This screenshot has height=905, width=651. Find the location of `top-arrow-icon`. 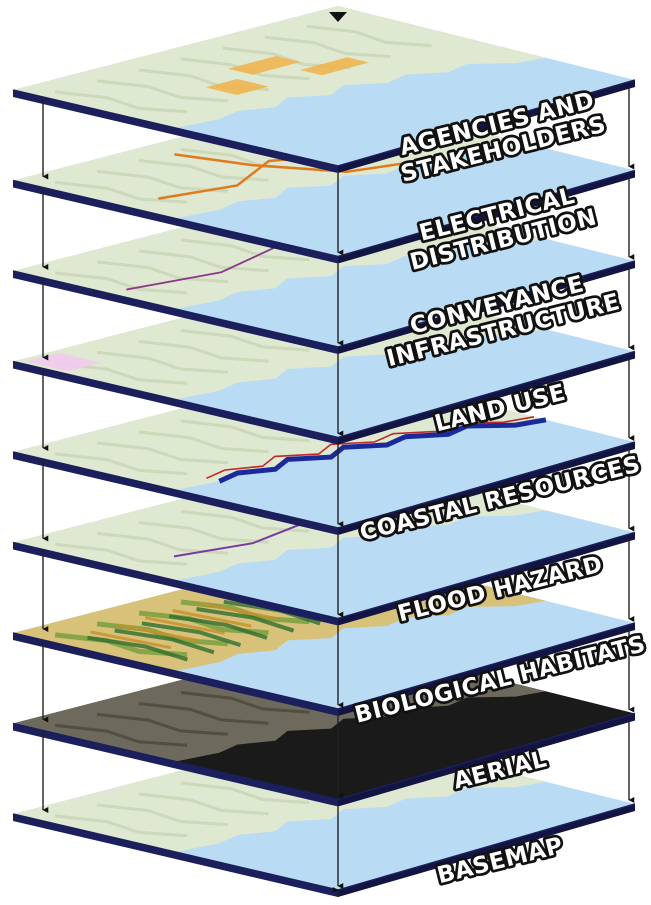

top-arrow-icon is located at coordinates (338, 17).